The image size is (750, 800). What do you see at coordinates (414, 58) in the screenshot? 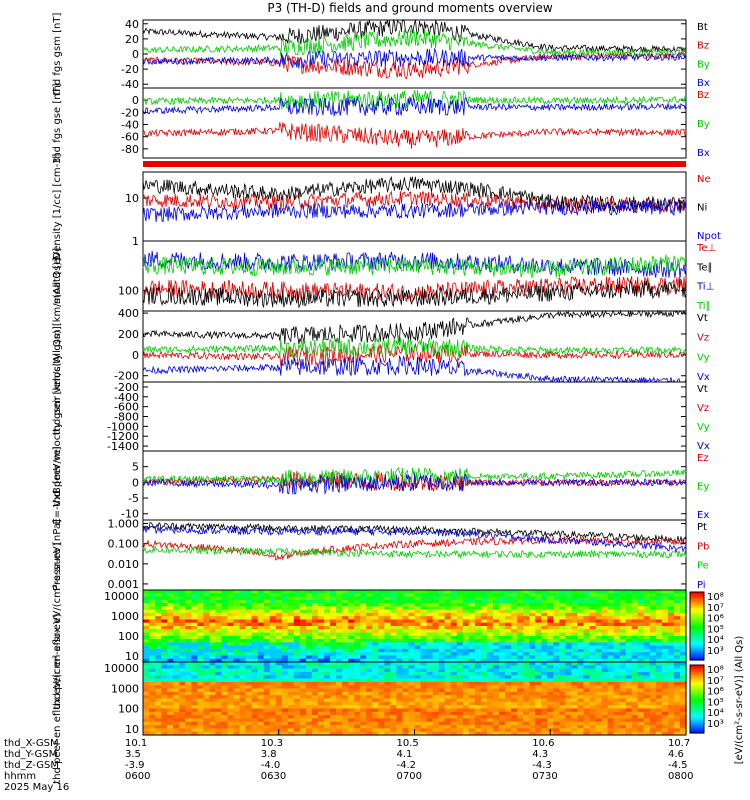
I see `series-Bx` at bounding box center [414, 58].